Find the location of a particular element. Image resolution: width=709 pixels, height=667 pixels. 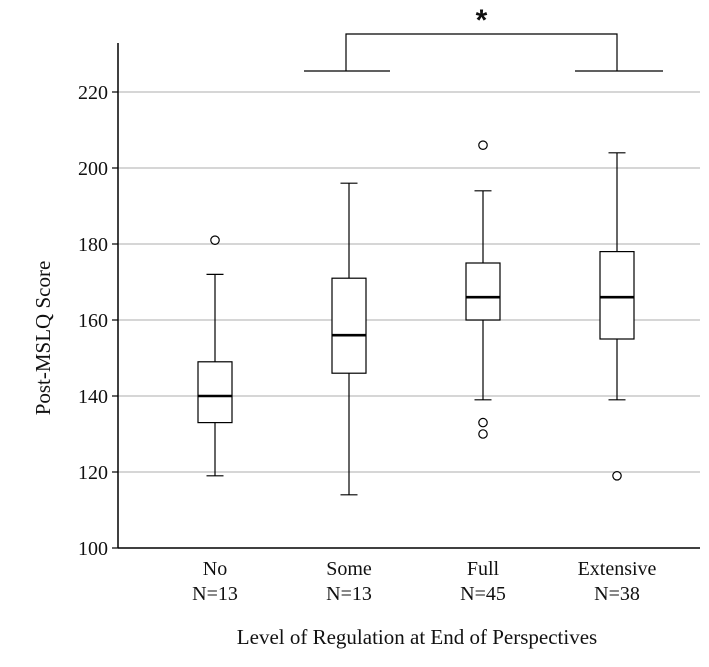

x-category-label-no: No is located at coordinates (215, 569).